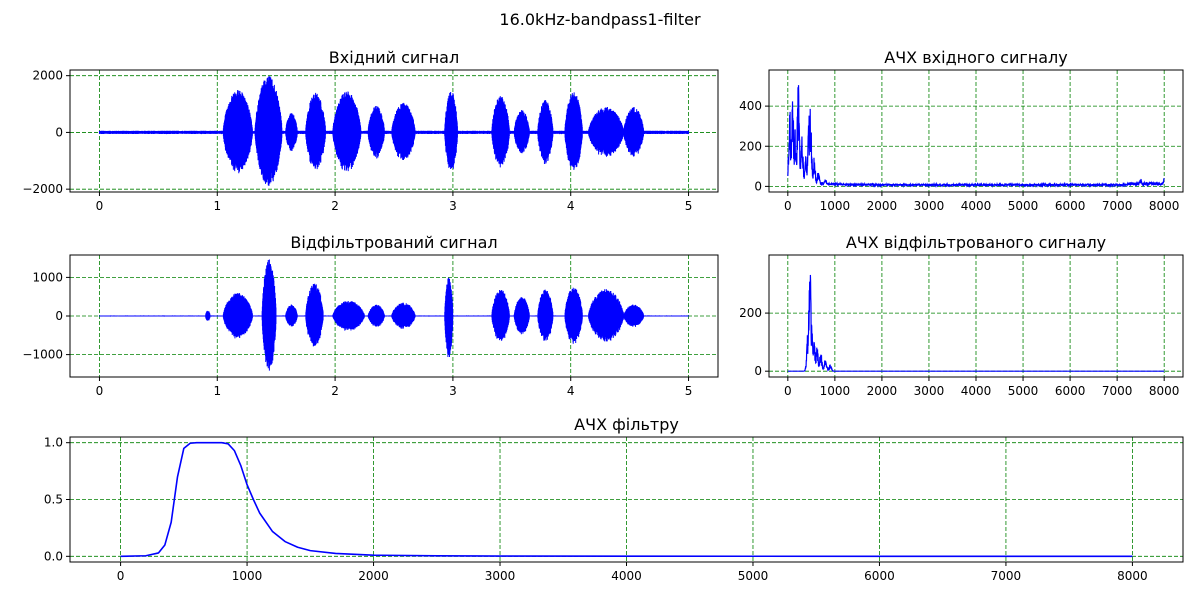 The width and height of the screenshot is (1200, 600). Describe the element at coordinates (750, 106) in the screenshot. I see `y-tick-label: 400` at that location.